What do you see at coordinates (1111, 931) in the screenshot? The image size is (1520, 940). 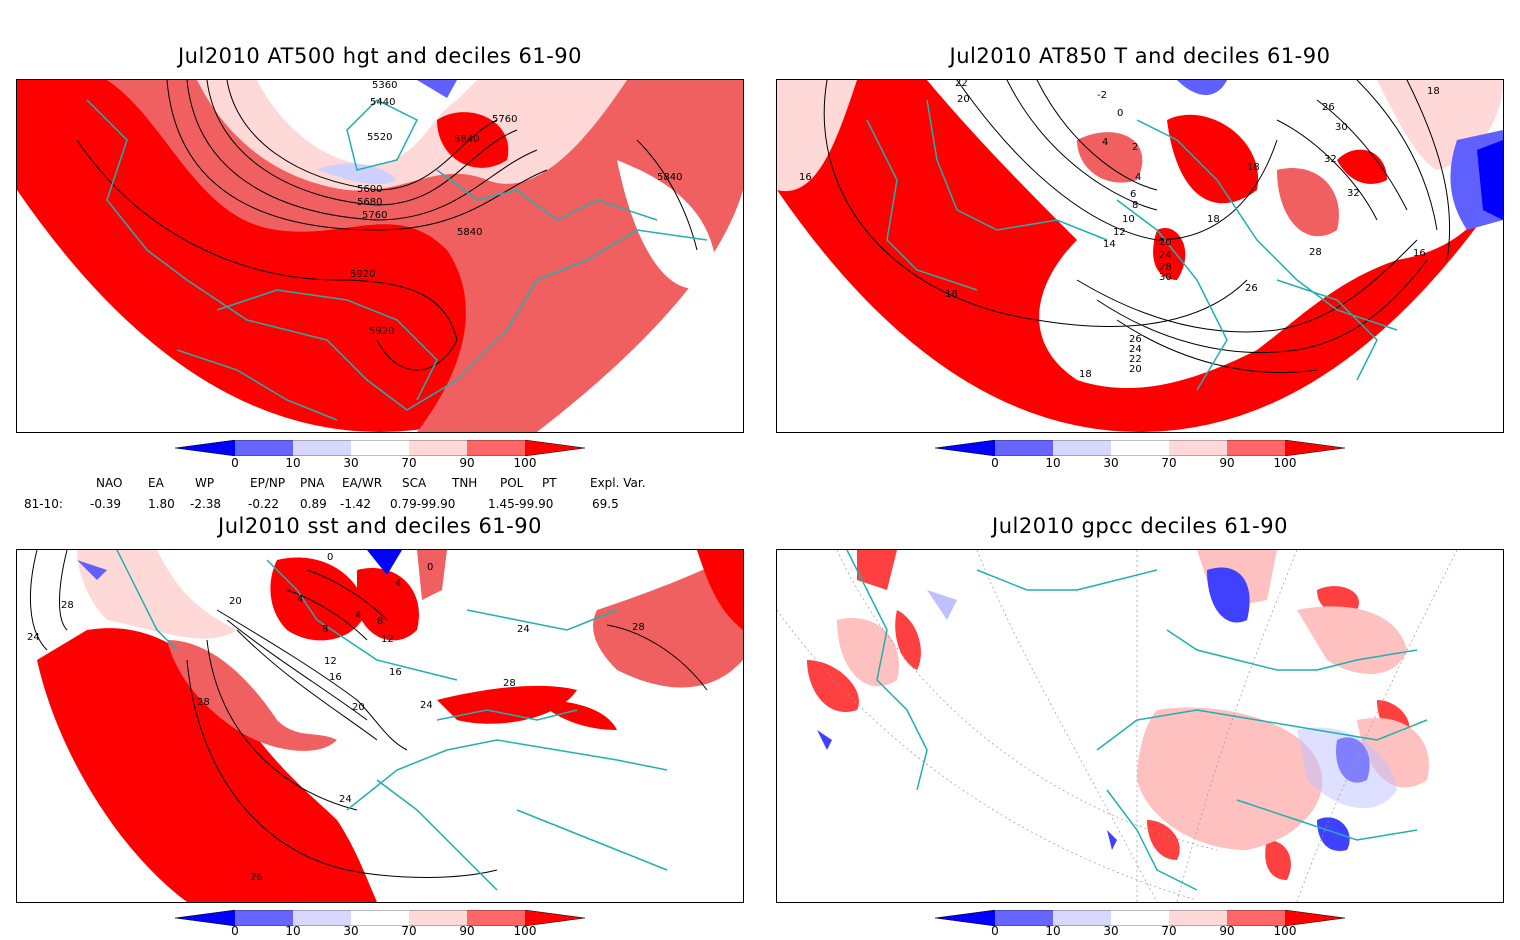 I see `colorbar-4-tick-30: 30` at bounding box center [1111, 931].